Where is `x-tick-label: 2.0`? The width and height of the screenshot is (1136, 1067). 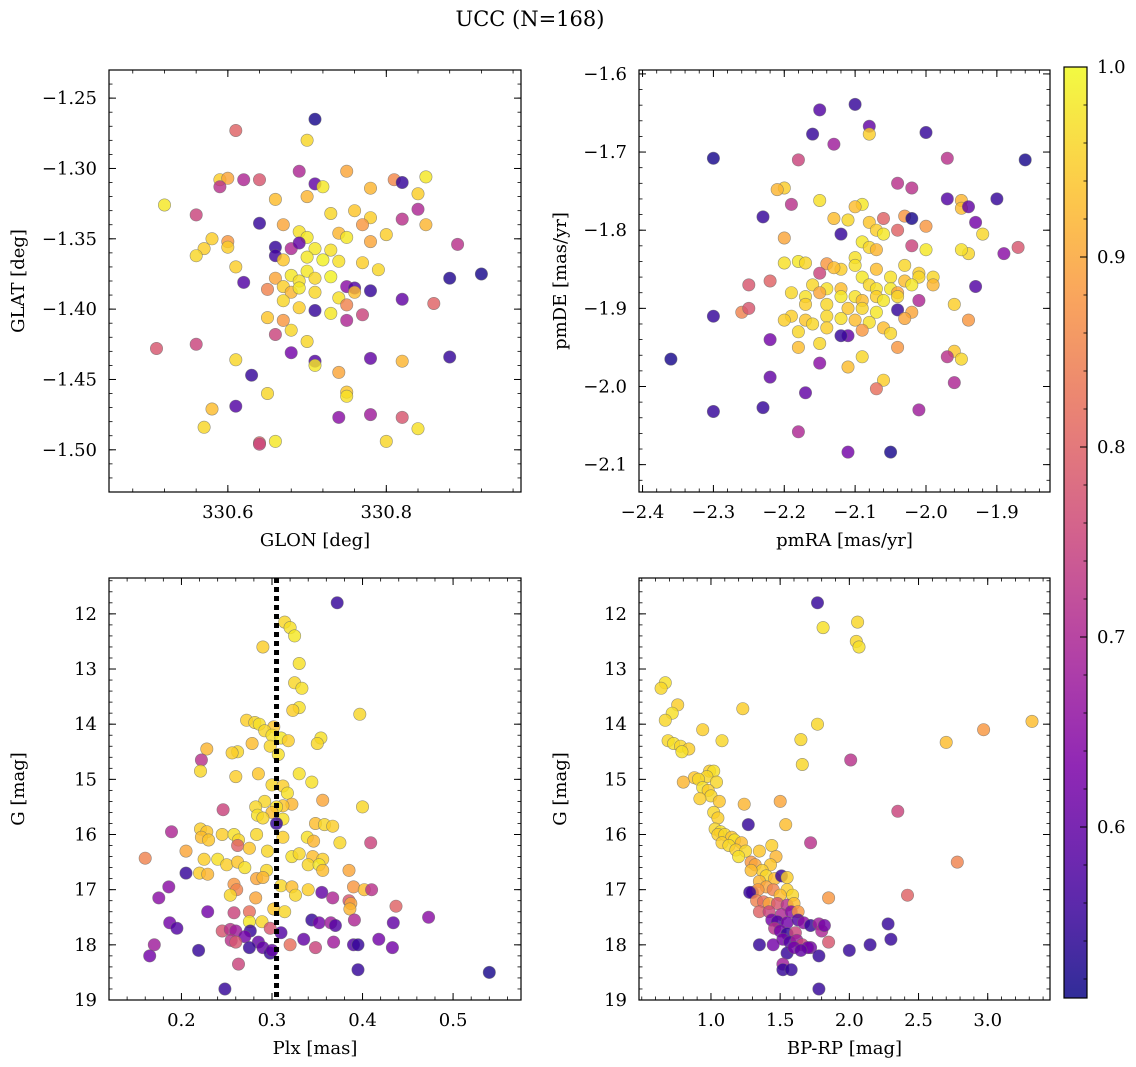 x-tick-label: 2.0 is located at coordinates (849, 1020).